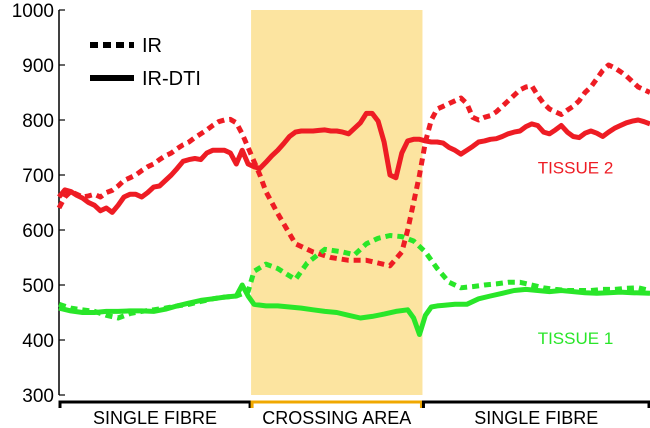  Describe the element at coordinates (576, 167) in the screenshot. I see `series-label: TISSUE 2` at that location.